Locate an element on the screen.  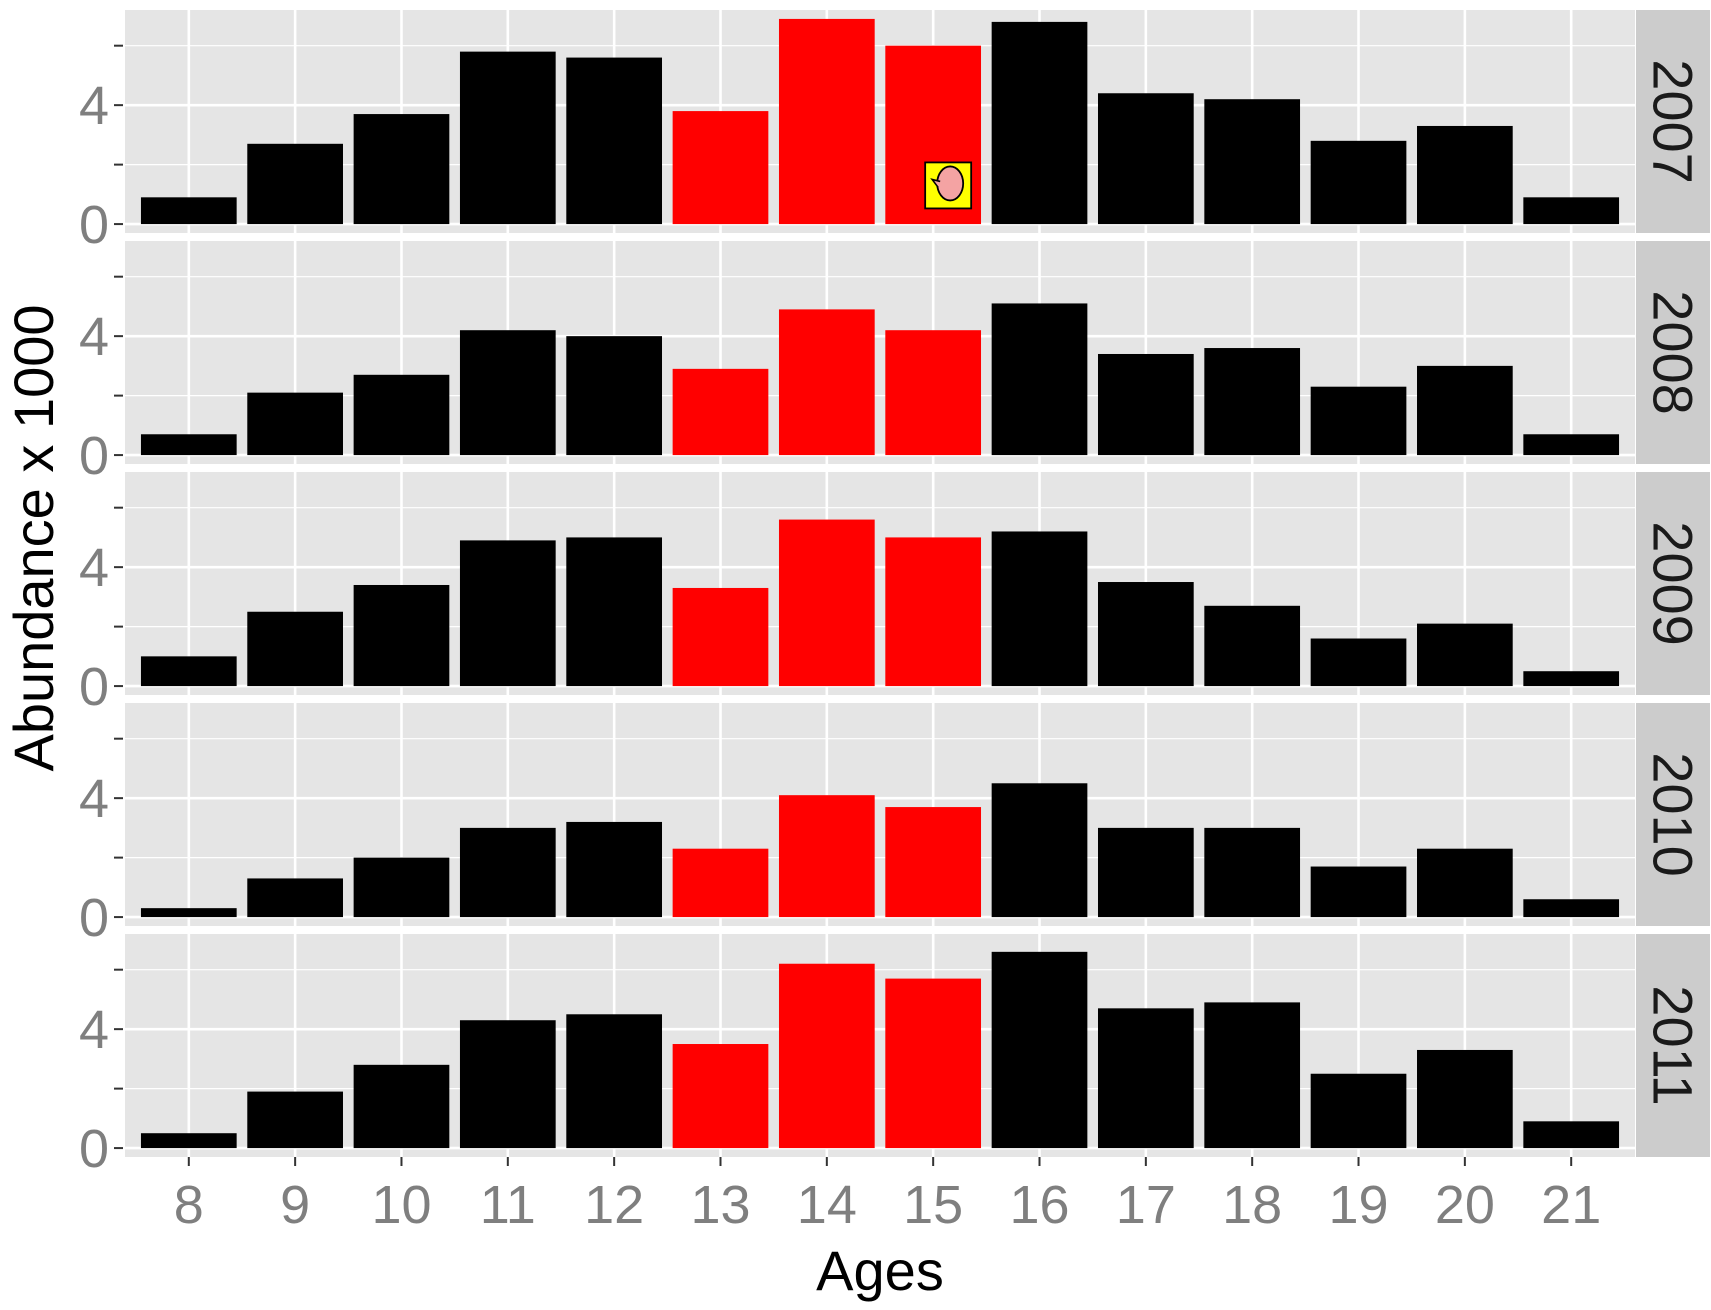
x-axis: 8 9 10 11 12 13 14 15 16 17 18 19 20 21 is located at coordinates (887, 1196).